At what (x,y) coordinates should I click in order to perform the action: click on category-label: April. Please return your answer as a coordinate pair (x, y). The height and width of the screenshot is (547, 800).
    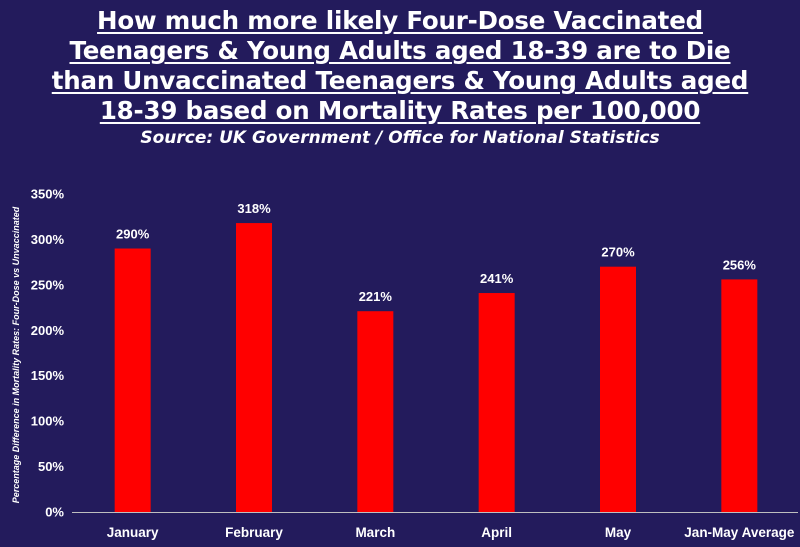
    Looking at the image, I should click on (496, 532).